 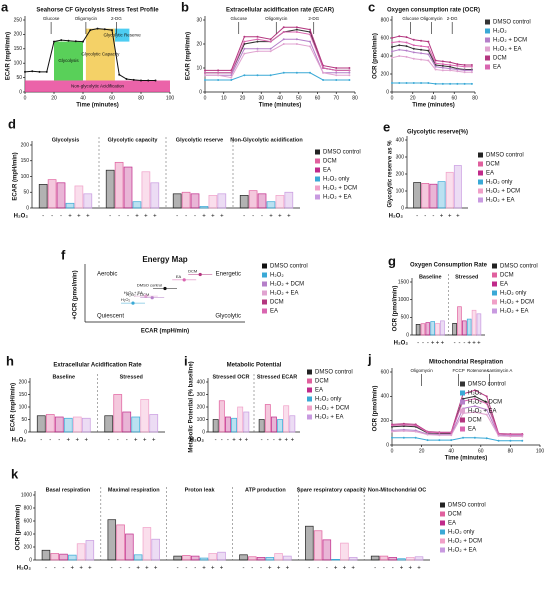 What do you see at coordinates (228, 317) in the screenshot?
I see `quadrant-label: Glycolytic` at bounding box center [228, 317].